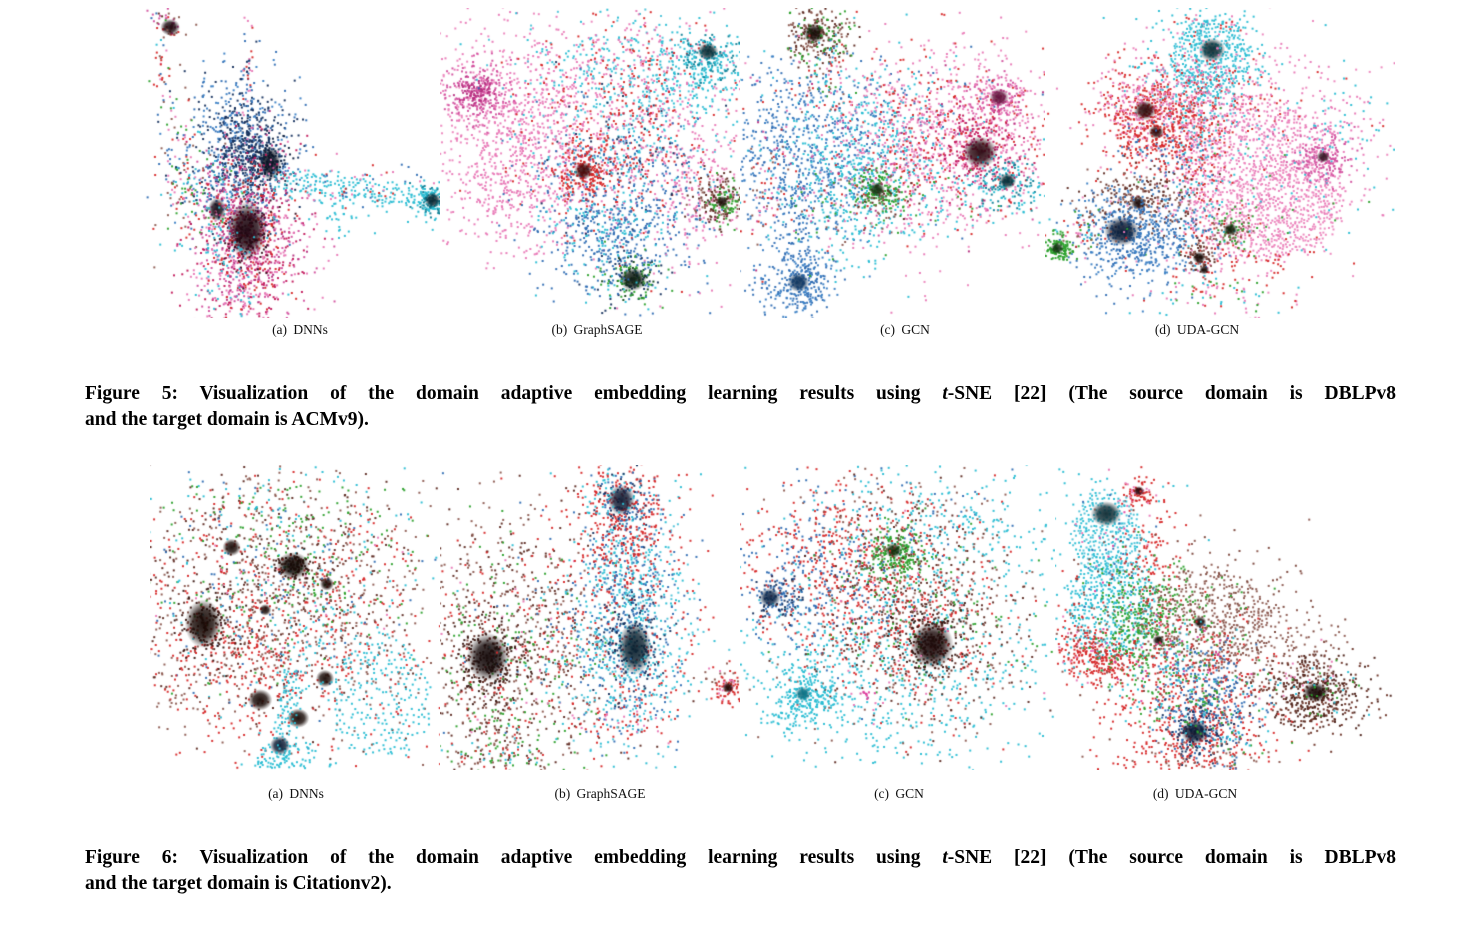 This screenshot has width=1481, height=933. Describe the element at coordinates (597, 329) in the screenshot. I see `fig5-panel-b-label: (b) GraphSAGE` at that location.